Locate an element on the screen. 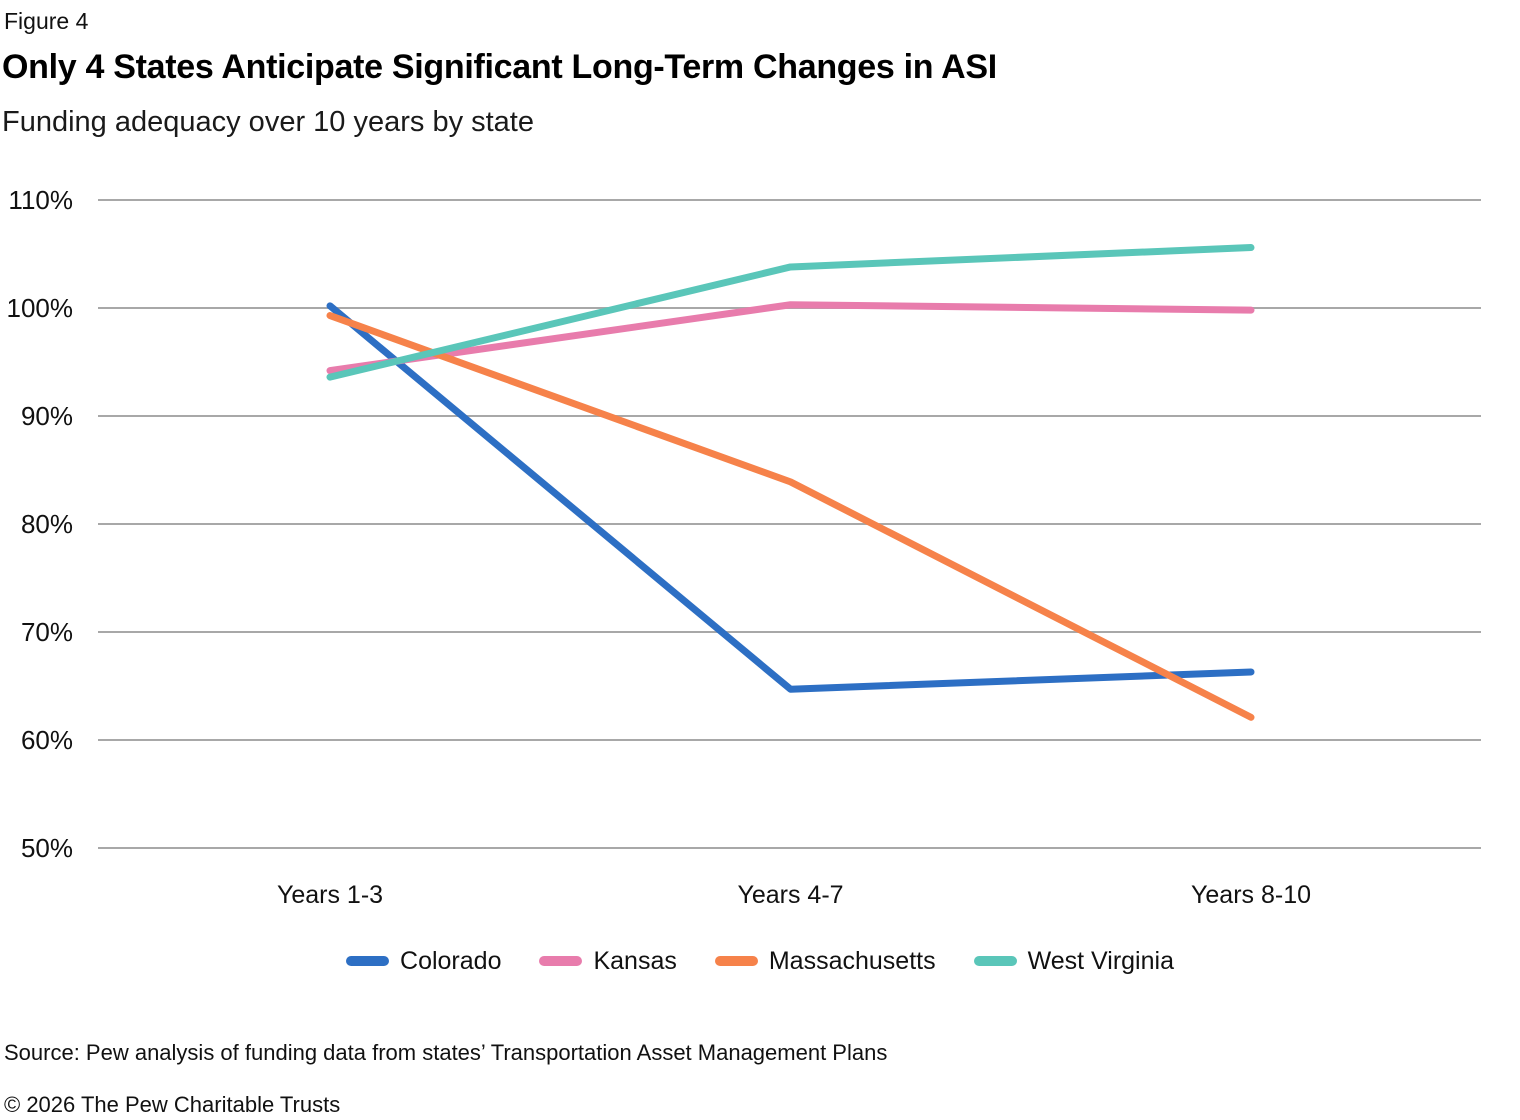  legend-label: Colorado is located at coordinates (451, 960).